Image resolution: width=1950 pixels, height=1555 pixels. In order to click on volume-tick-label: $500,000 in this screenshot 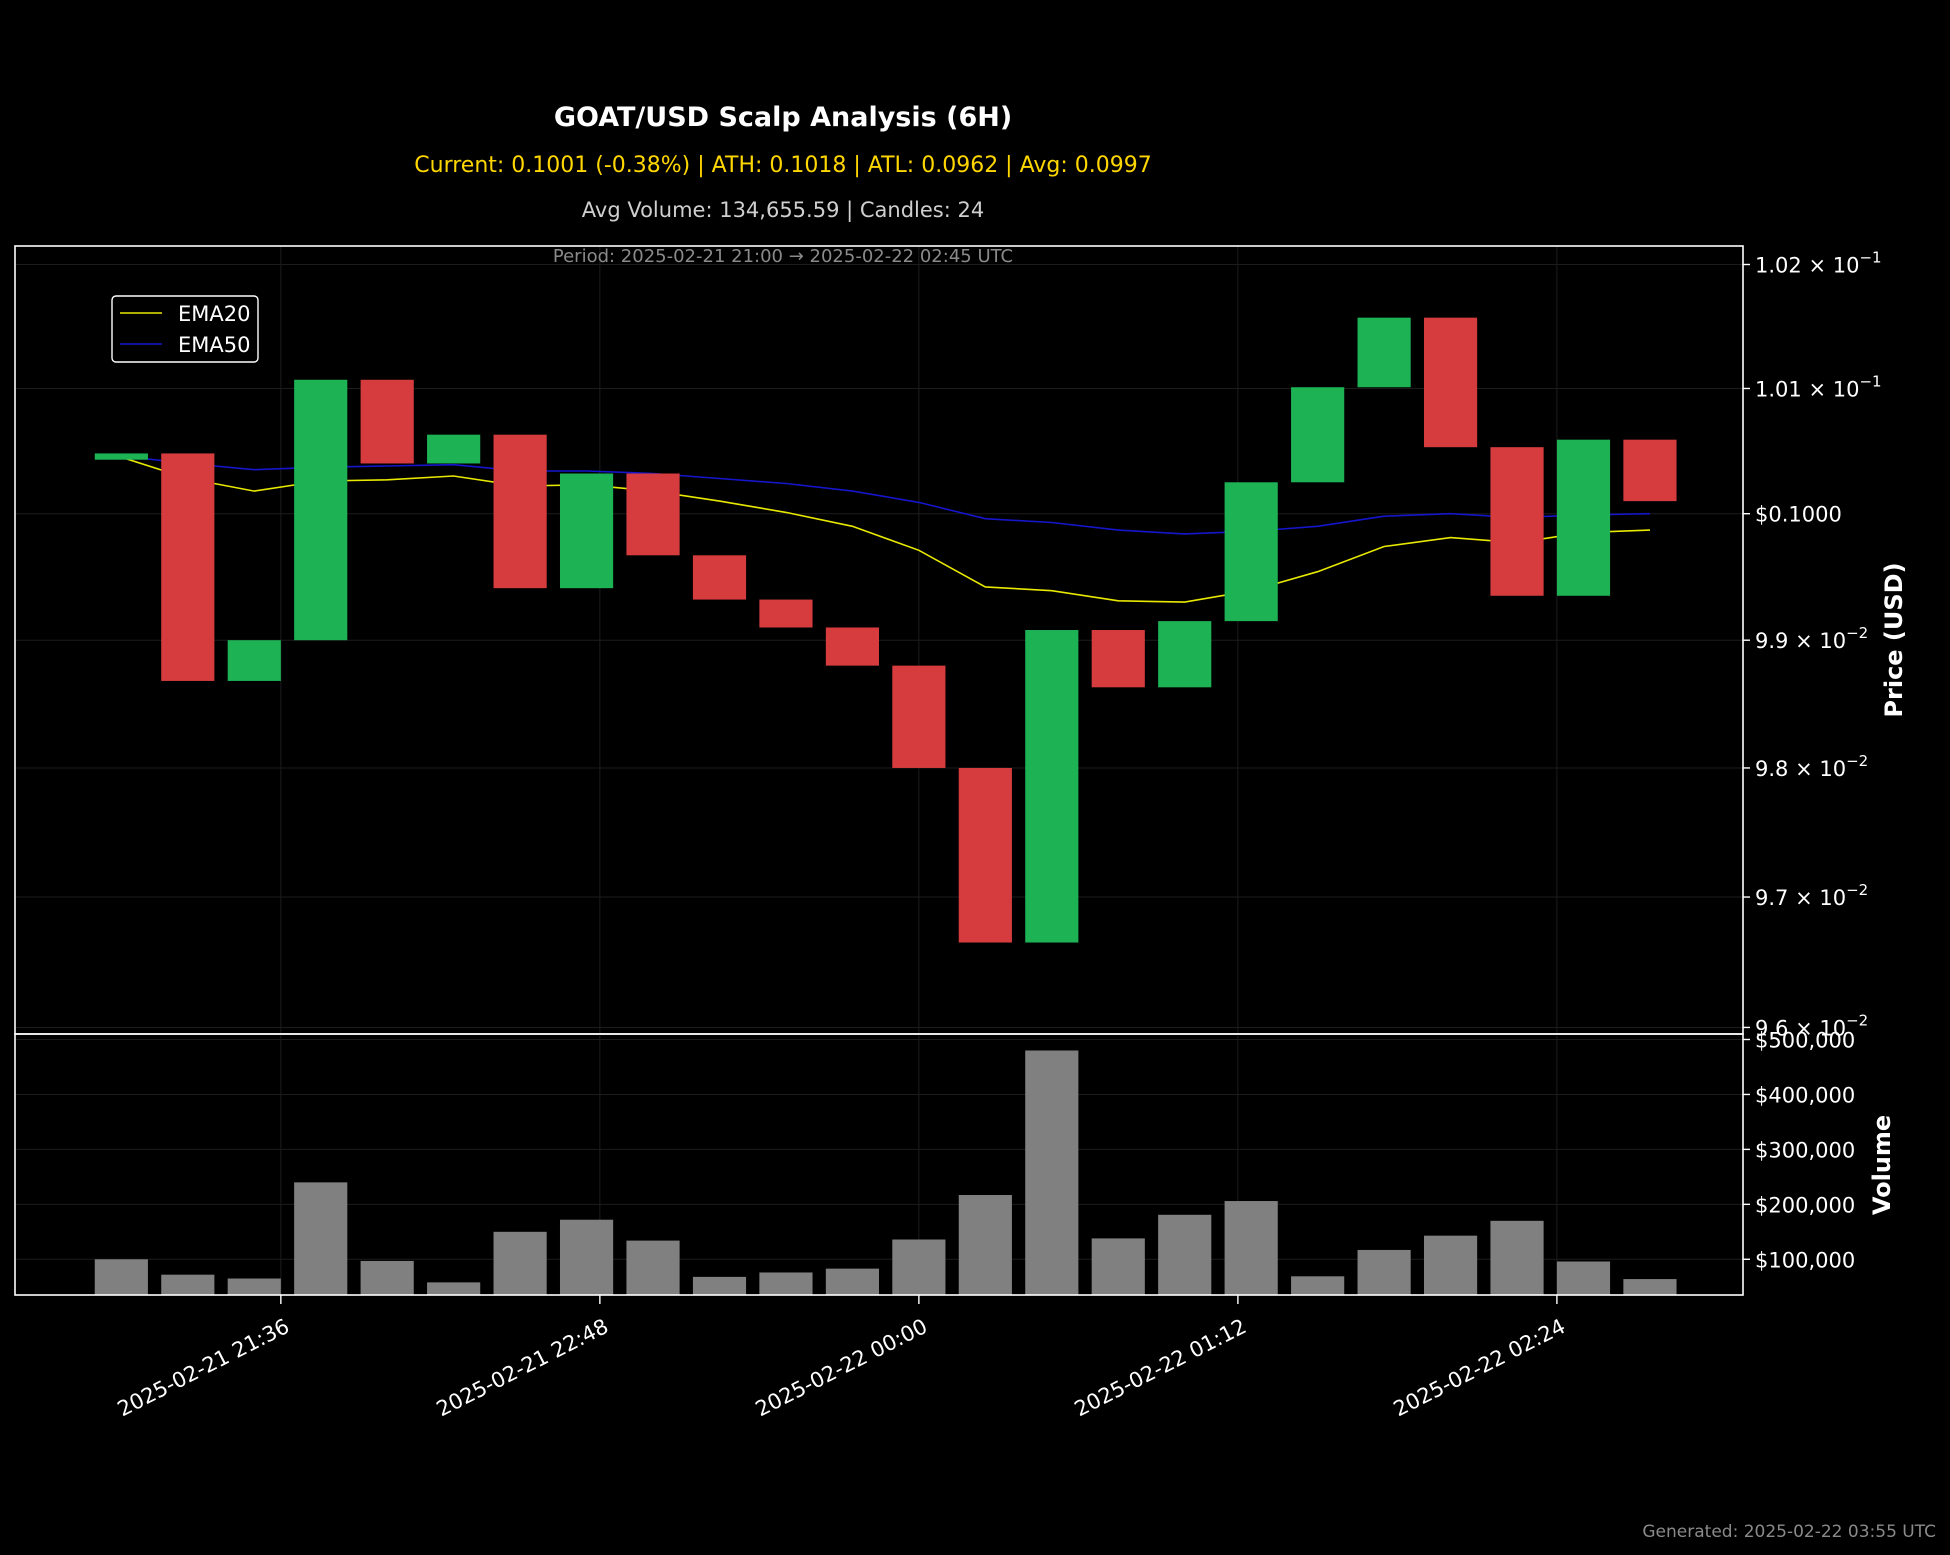, I will do `click(1805, 1040)`.